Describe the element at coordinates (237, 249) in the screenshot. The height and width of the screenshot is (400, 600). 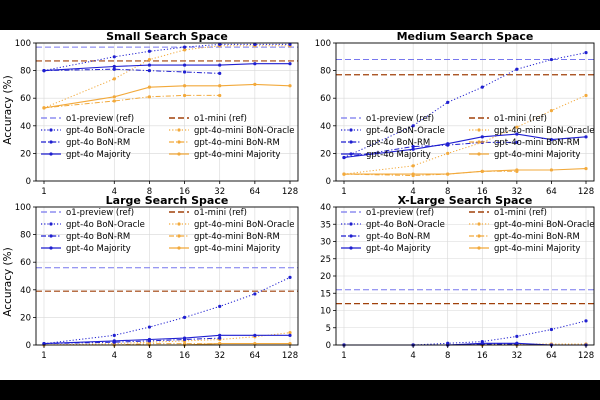
I see `legend-label: gpt-4o-mini Majority` at that location.